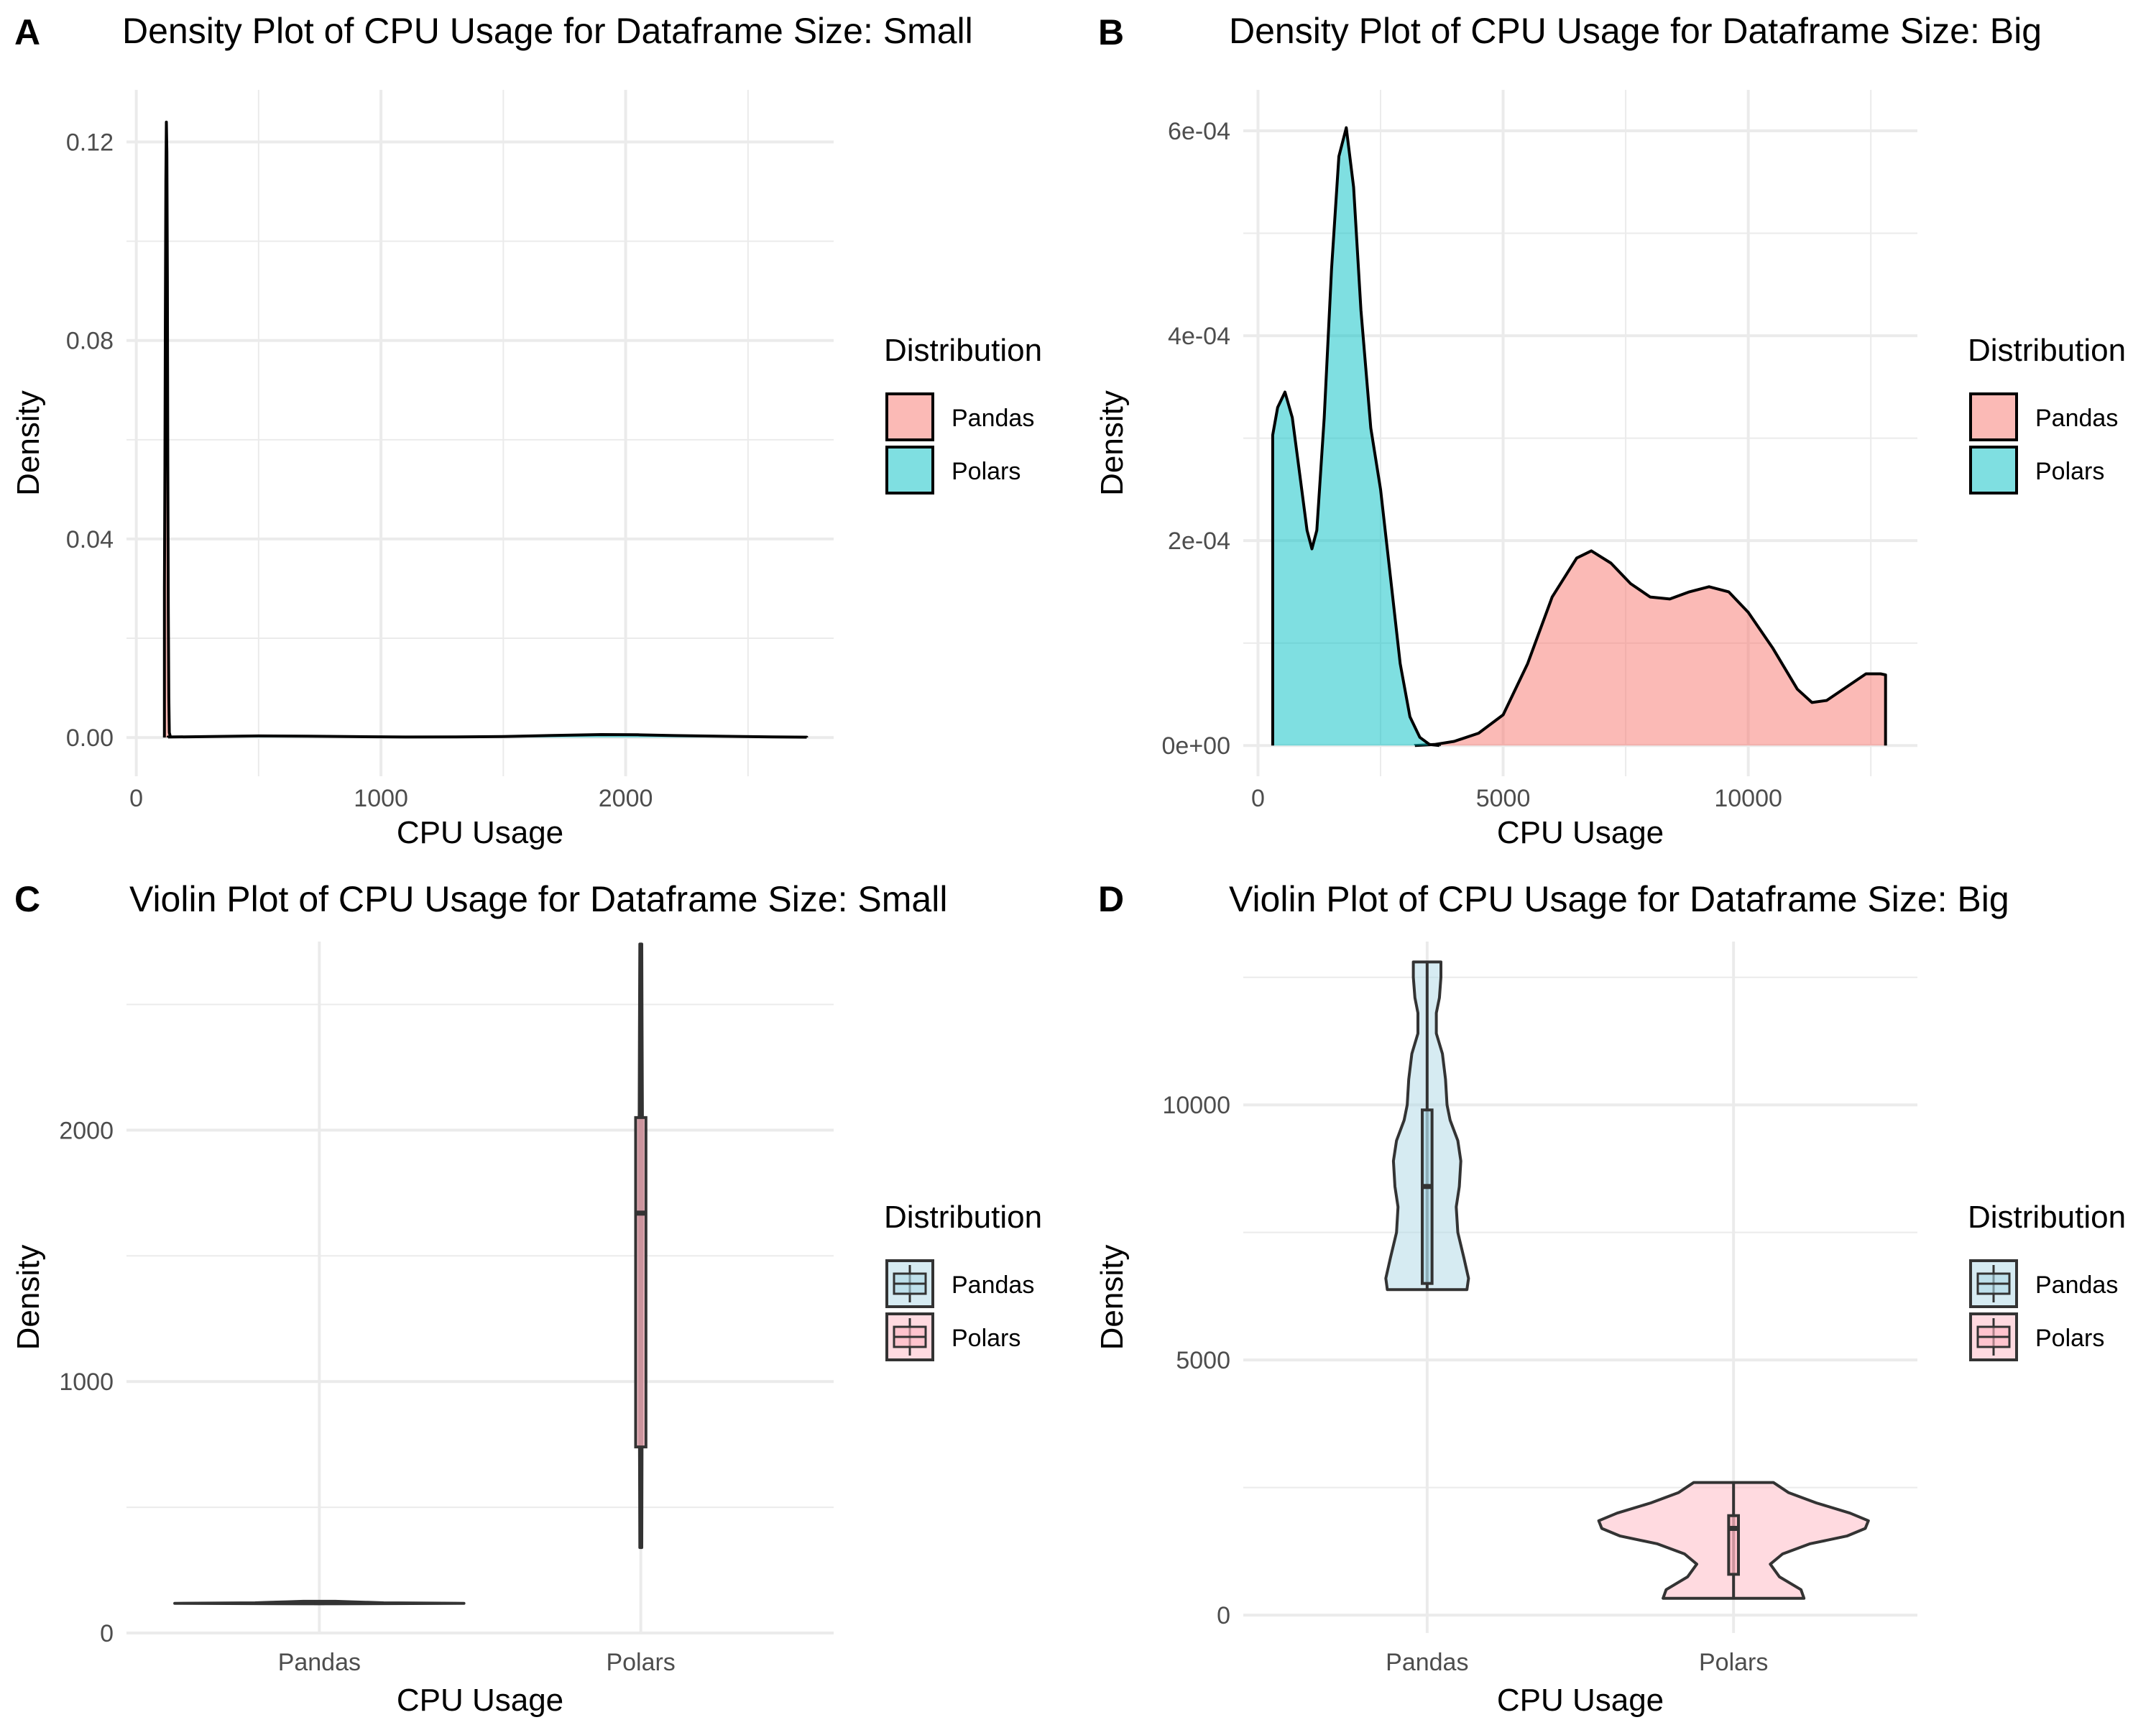 Image resolution: width=2156 pixels, height=1725 pixels. Describe the element at coordinates (27, 32) in the screenshot. I see `panel-letter: A` at that location.